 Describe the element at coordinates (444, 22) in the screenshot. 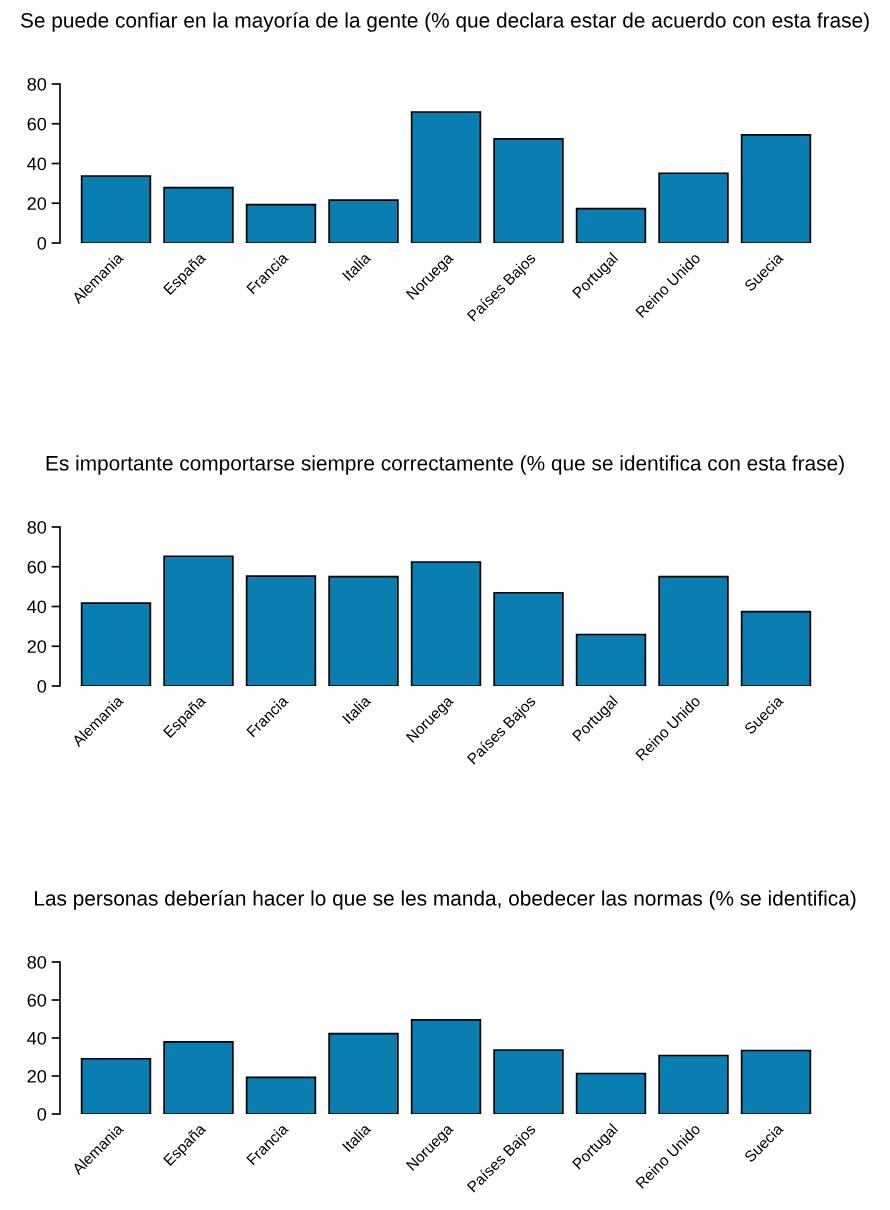

I see `chart-title: Se puede confiar en la mayoría de la gente (% que declara estar de acuerdo con esta frase)` at that location.